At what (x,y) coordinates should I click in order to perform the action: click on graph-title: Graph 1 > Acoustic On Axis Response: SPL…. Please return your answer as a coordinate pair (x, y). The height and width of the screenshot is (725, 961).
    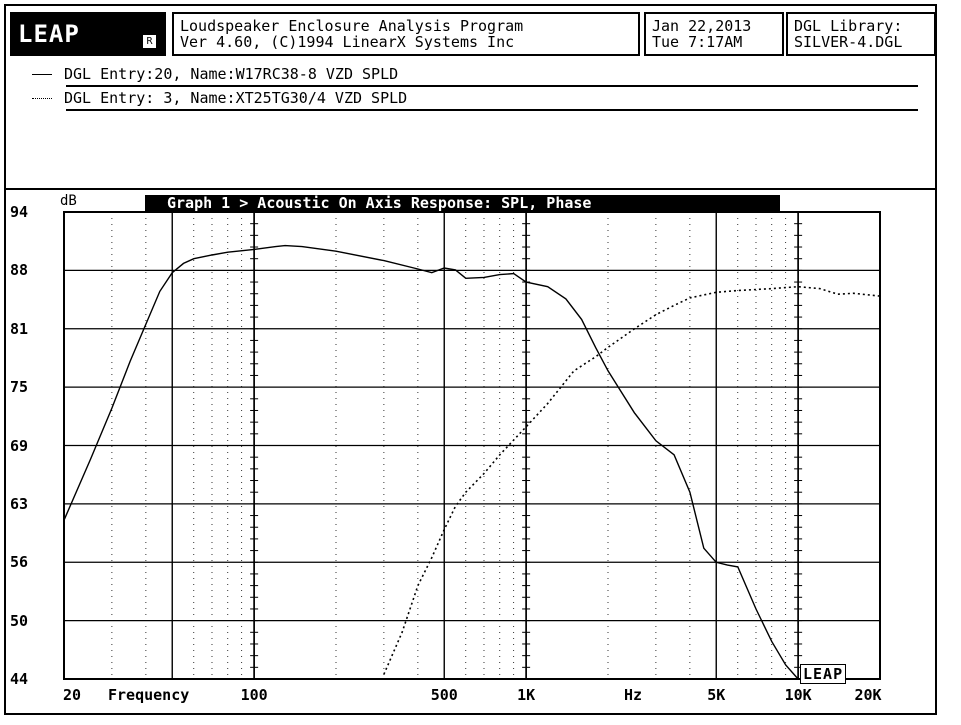
    Looking at the image, I should click on (462, 203).